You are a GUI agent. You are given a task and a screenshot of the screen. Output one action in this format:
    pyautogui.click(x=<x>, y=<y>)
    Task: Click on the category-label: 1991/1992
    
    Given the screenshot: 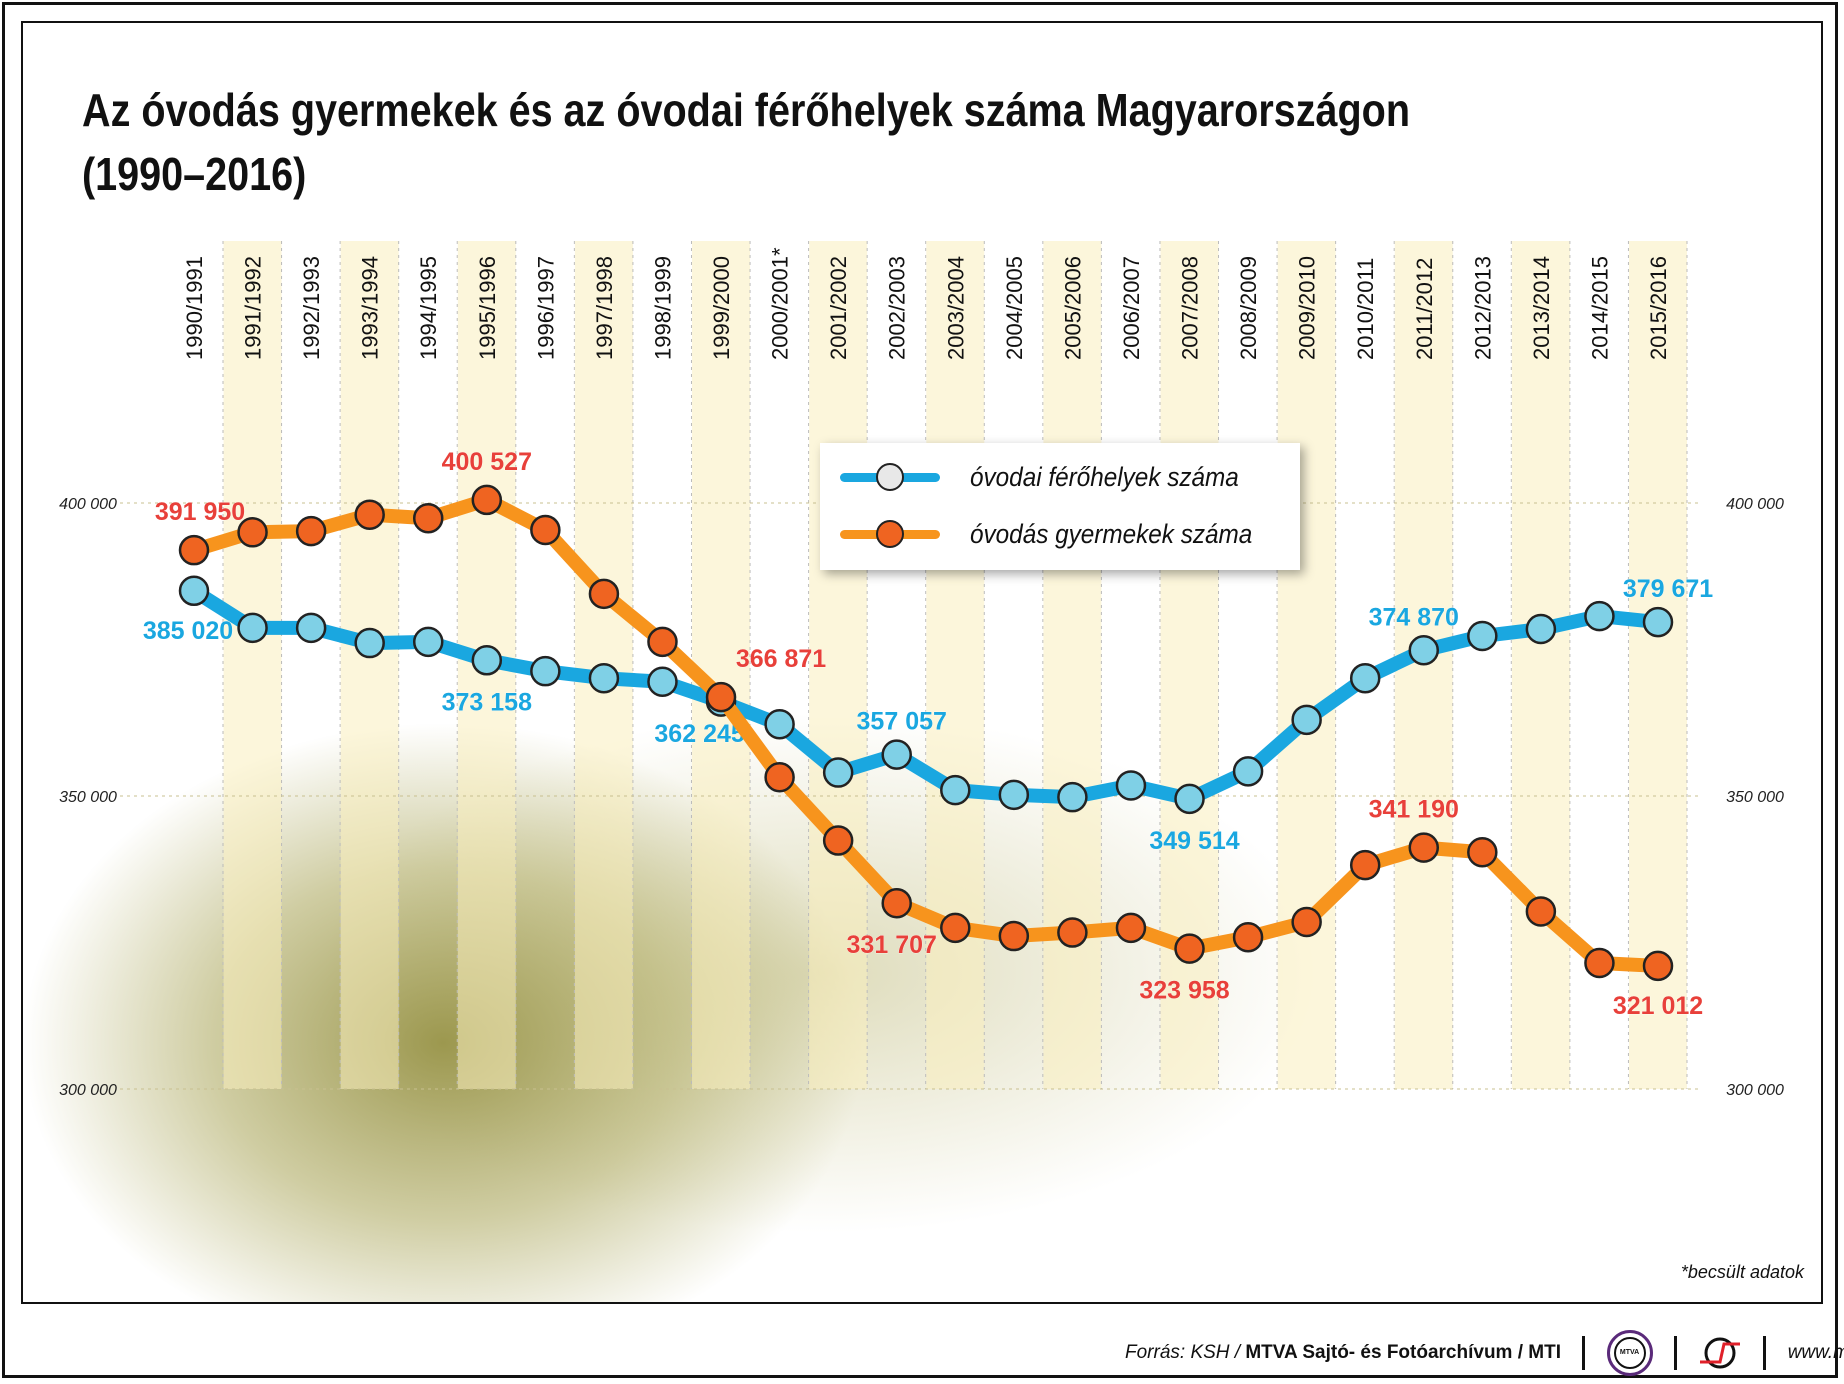 What is the action you would take?
    pyautogui.click(x=253, y=308)
    